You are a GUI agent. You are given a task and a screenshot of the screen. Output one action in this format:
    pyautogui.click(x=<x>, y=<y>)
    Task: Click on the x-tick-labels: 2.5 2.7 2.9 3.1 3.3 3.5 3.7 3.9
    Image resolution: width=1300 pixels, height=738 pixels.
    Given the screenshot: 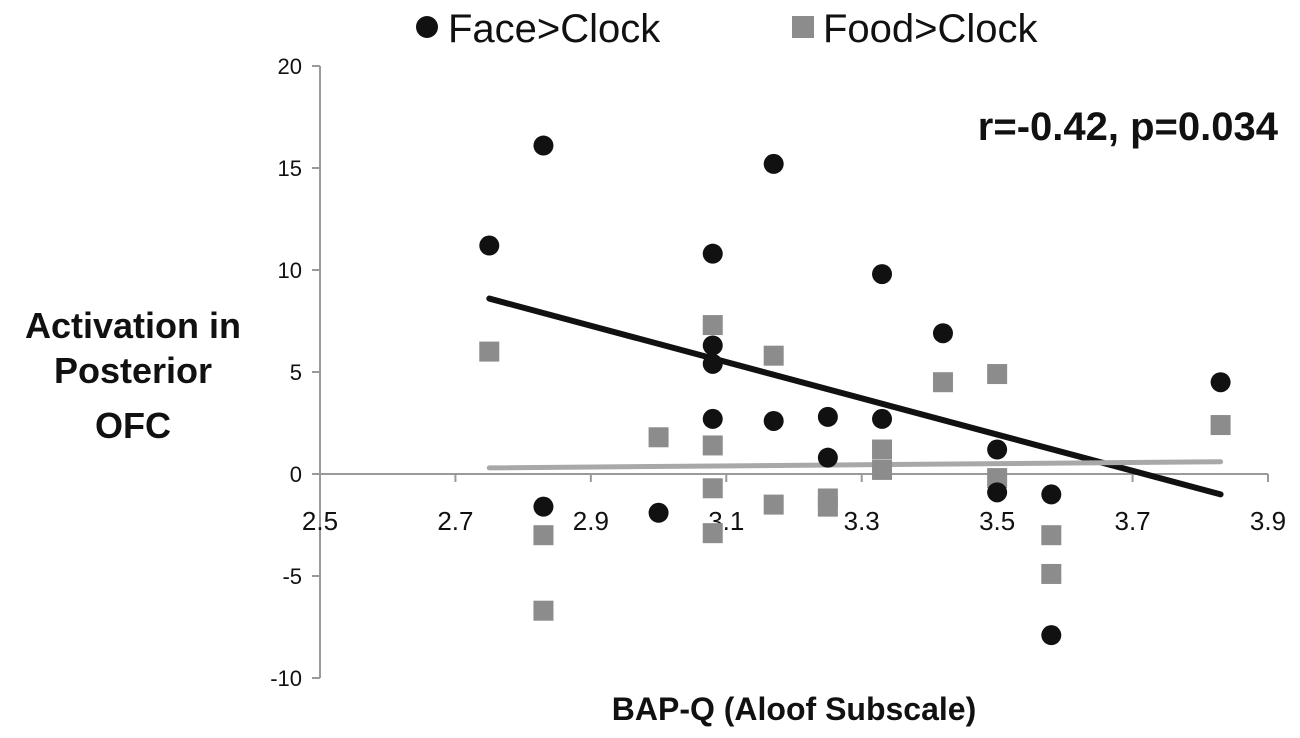 What is the action you would take?
    pyautogui.click(x=794, y=521)
    